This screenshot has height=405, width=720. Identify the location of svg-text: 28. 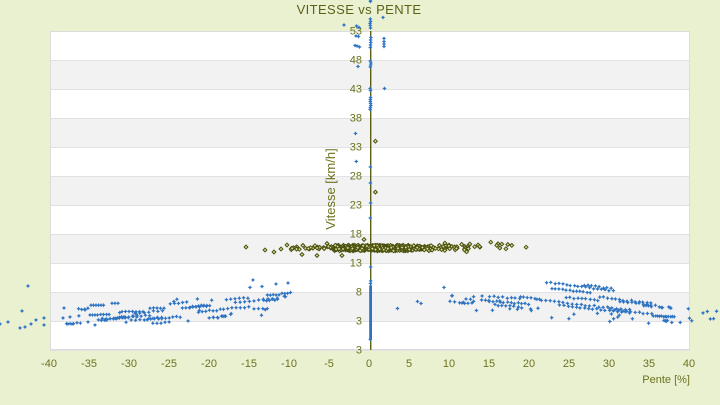
(356, 177).